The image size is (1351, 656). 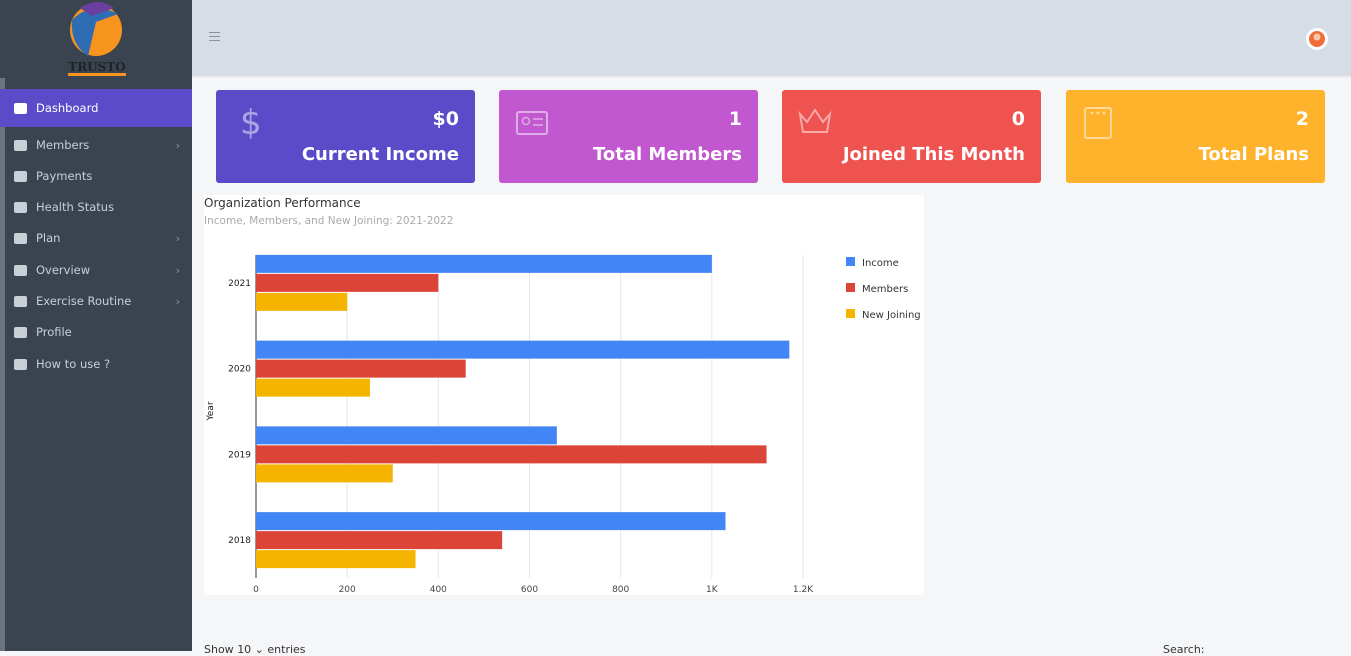 I want to click on x-tick-label: 1.2K, so click(x=803, y=590).